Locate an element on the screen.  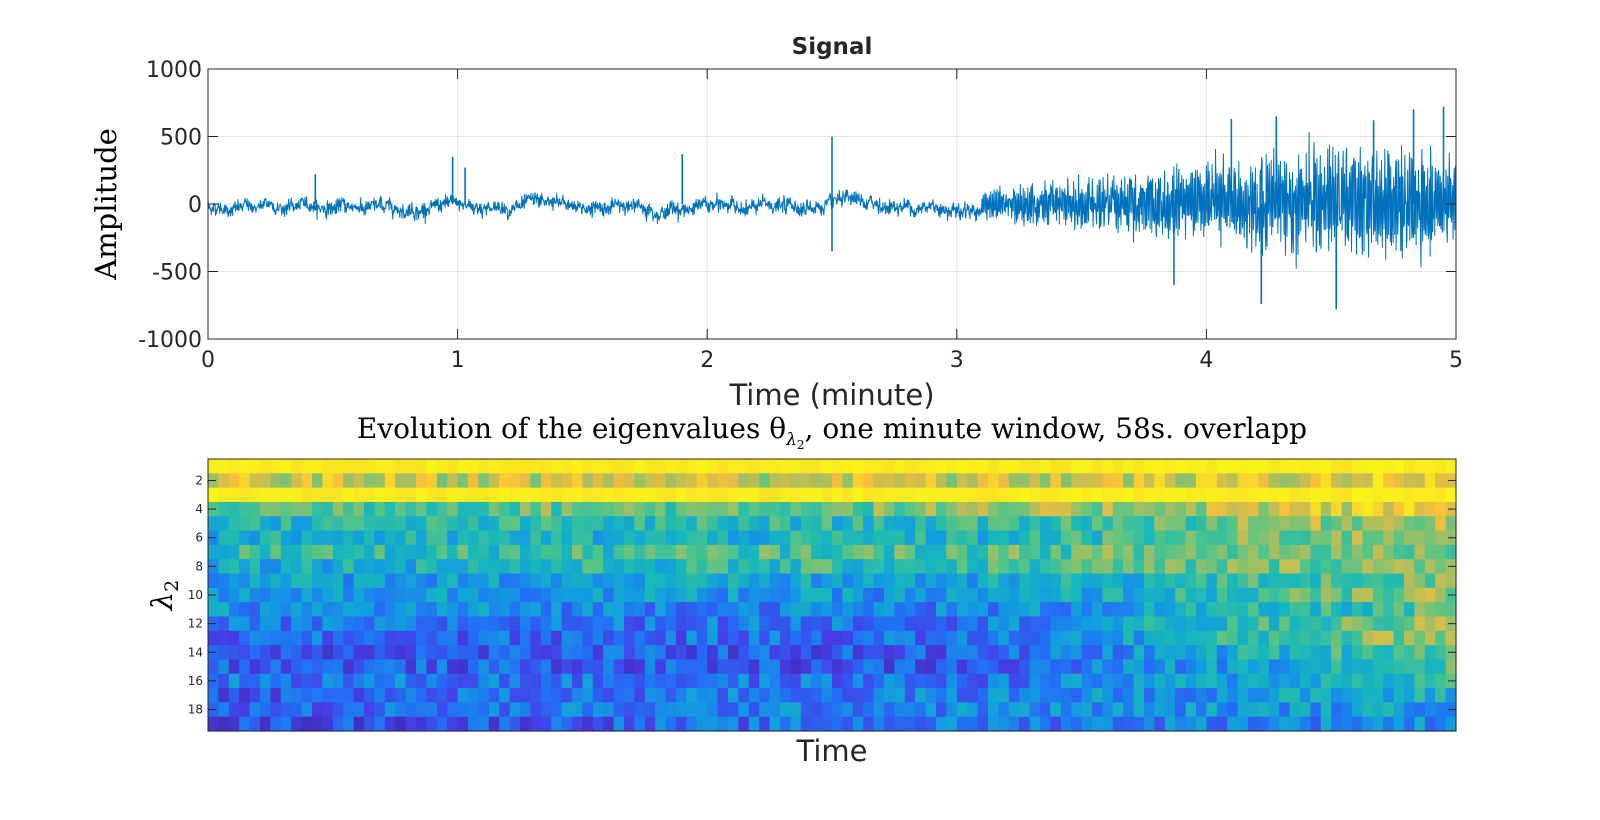
heatmap-ytick-label: 6 is located at coordinates (199, 538).